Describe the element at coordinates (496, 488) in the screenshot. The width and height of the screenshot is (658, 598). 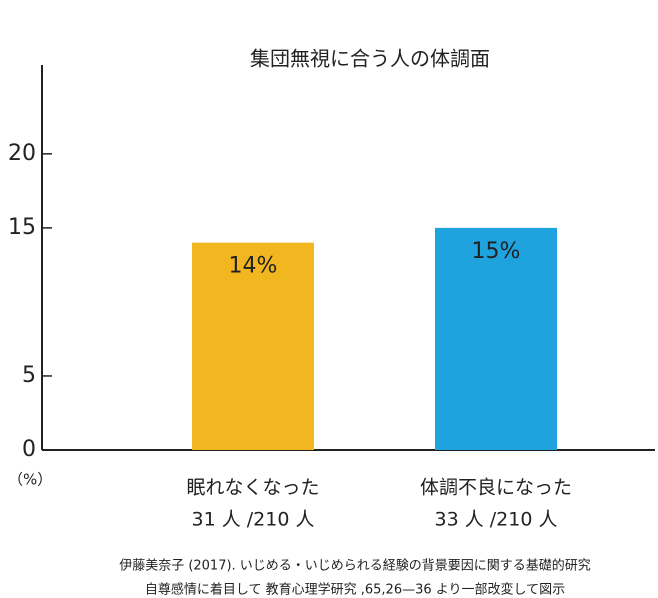
I see `x-tick-label: 体調不良になった` at that location.